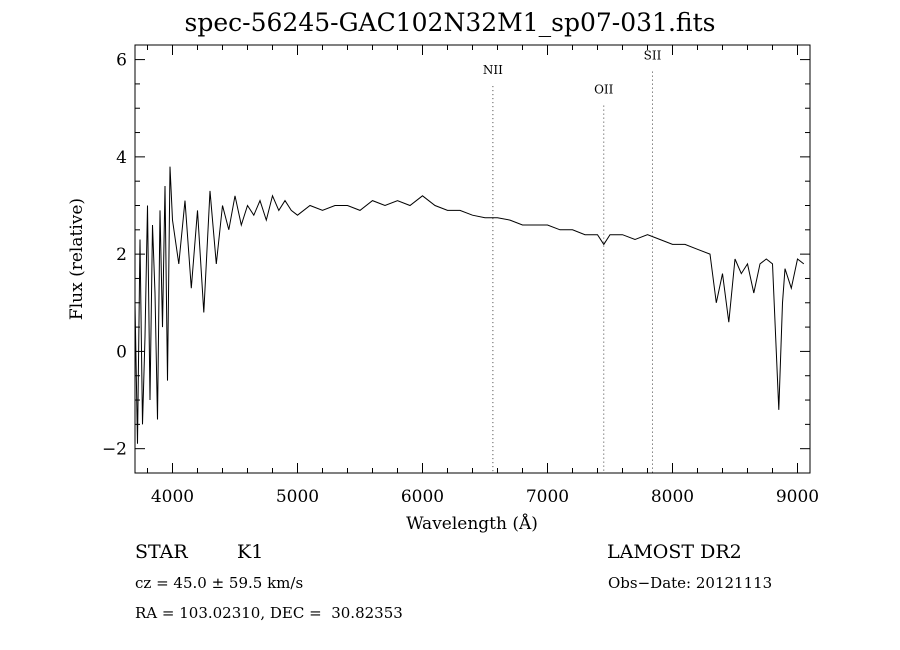  I want to click on x-tick-label: 6000, so click(422, 497).